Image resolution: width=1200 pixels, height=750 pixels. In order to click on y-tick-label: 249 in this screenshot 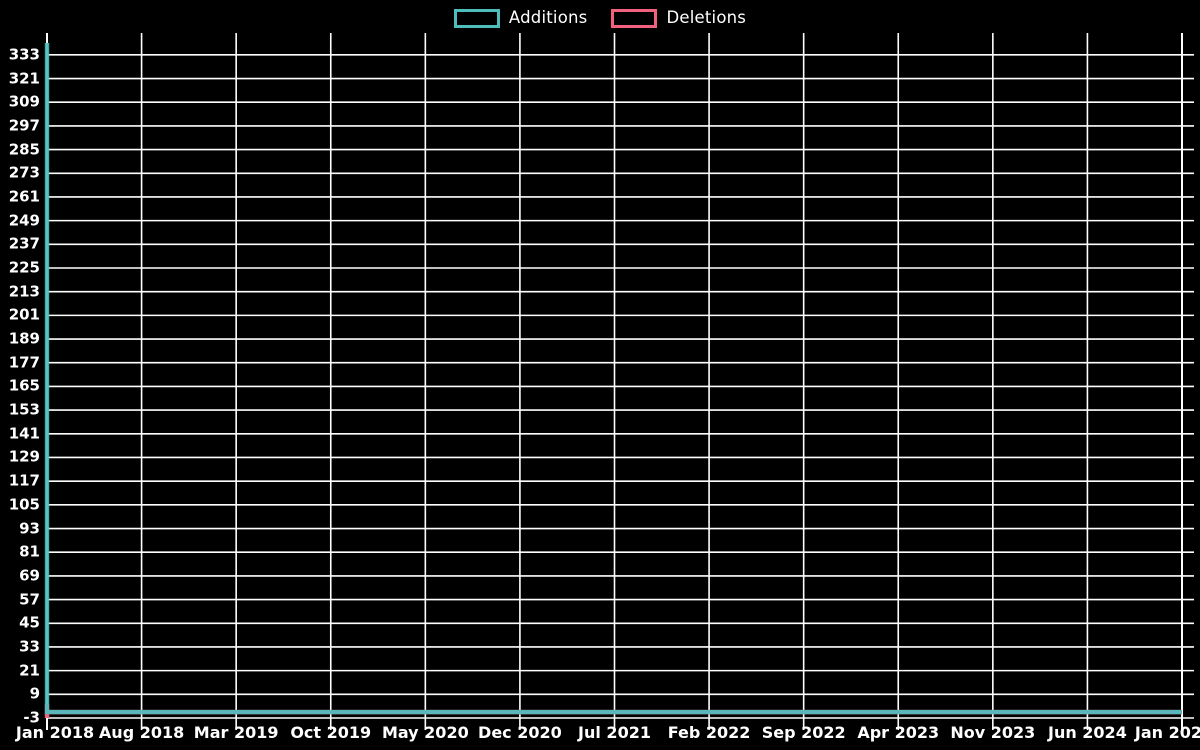, I will do `click(24, 220)`.